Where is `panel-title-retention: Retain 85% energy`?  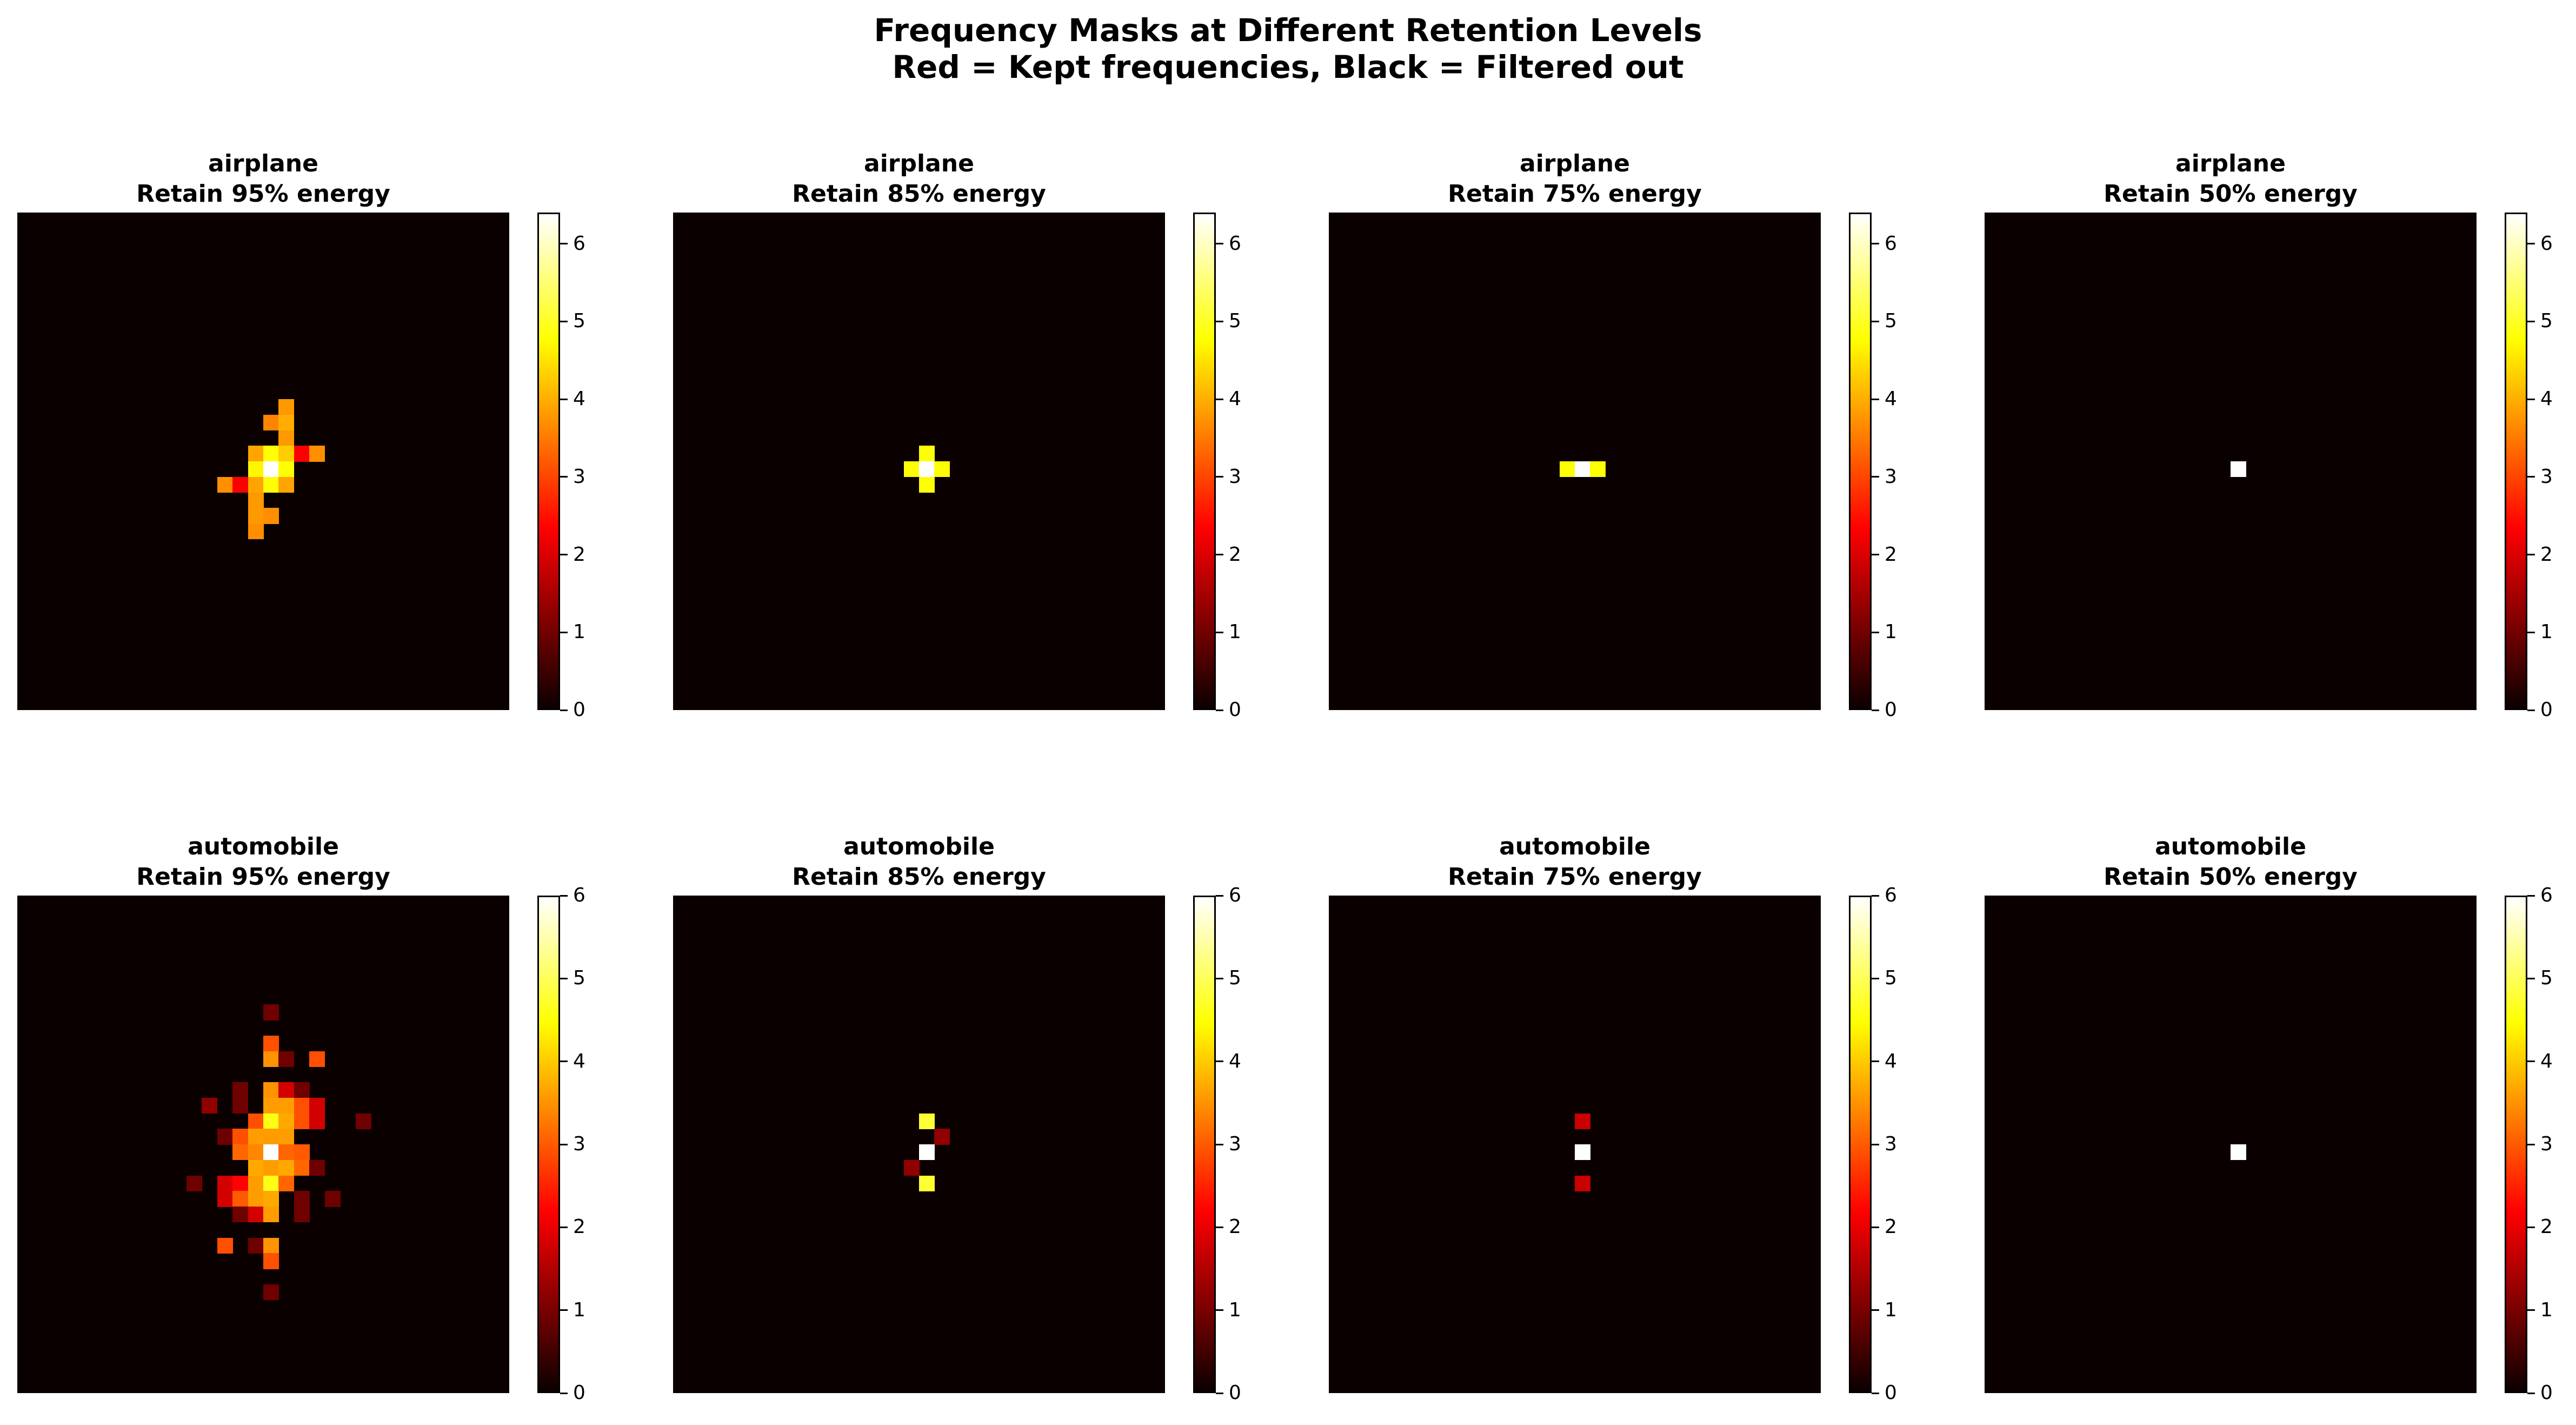 panel-title-retention: Retain 85% energy is located at coordinates (919, 877).